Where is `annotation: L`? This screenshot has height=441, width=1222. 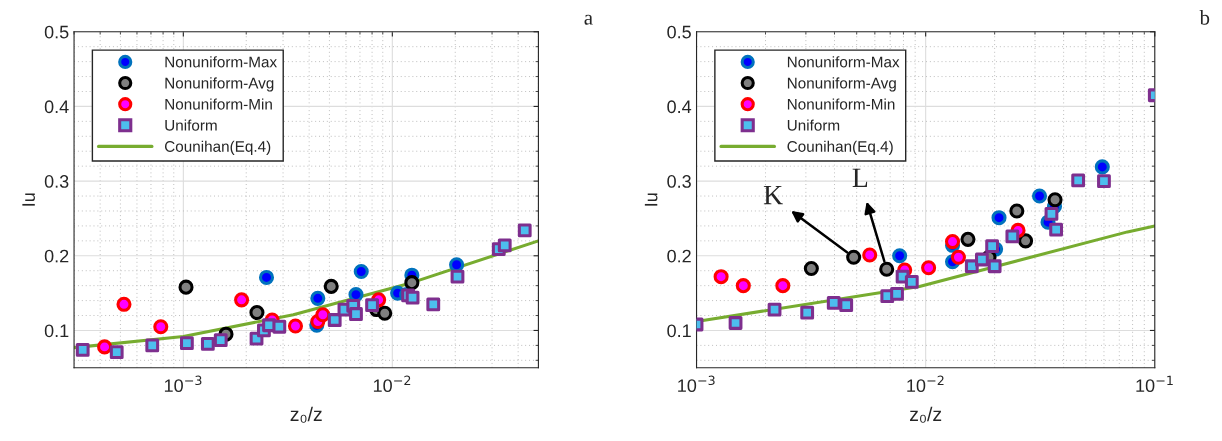
annotation: L is located at coordinates (860, 177).